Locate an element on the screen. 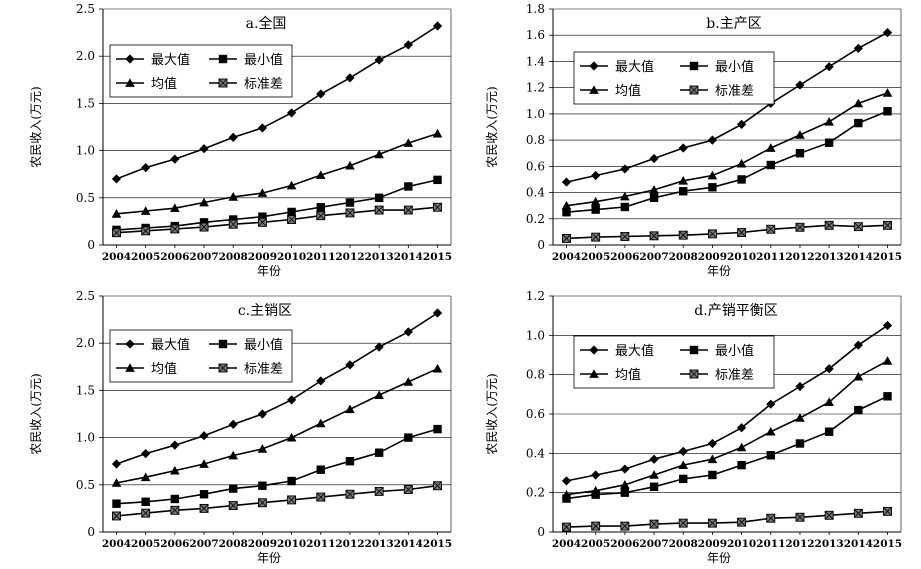  chart-d-xtick-label: 2005 is located at coordinates (595, 544).